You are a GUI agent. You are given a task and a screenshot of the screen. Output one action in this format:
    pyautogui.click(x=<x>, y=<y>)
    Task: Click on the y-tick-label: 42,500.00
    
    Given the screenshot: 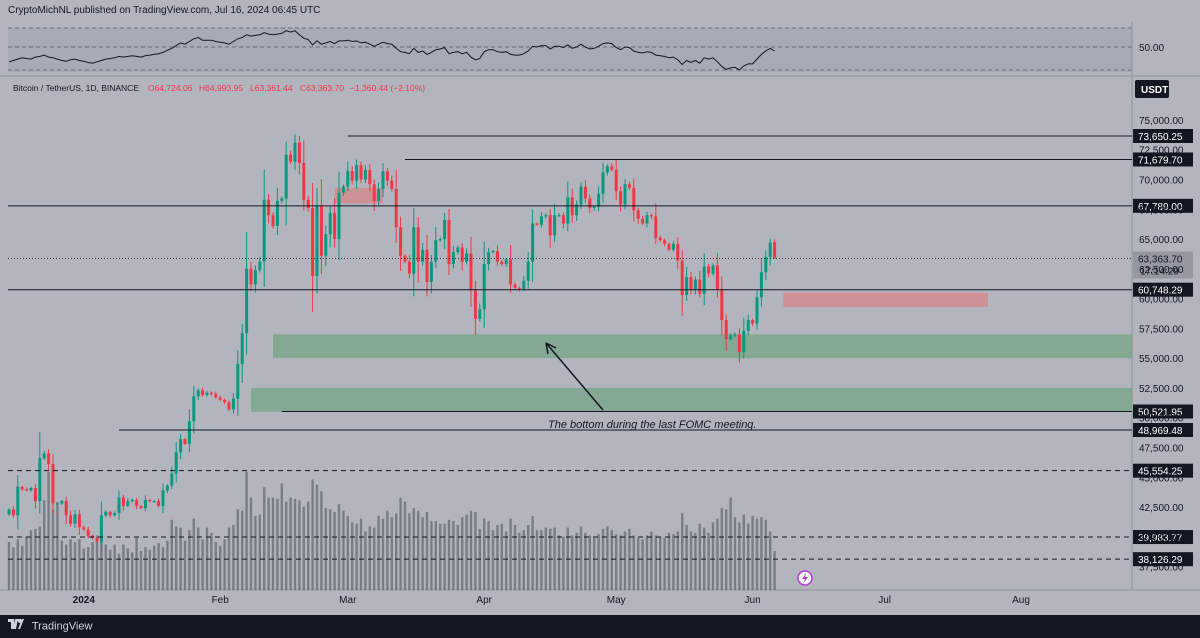 What is the action you would take?
    pyautogui.click(x=1161, y=508)
    